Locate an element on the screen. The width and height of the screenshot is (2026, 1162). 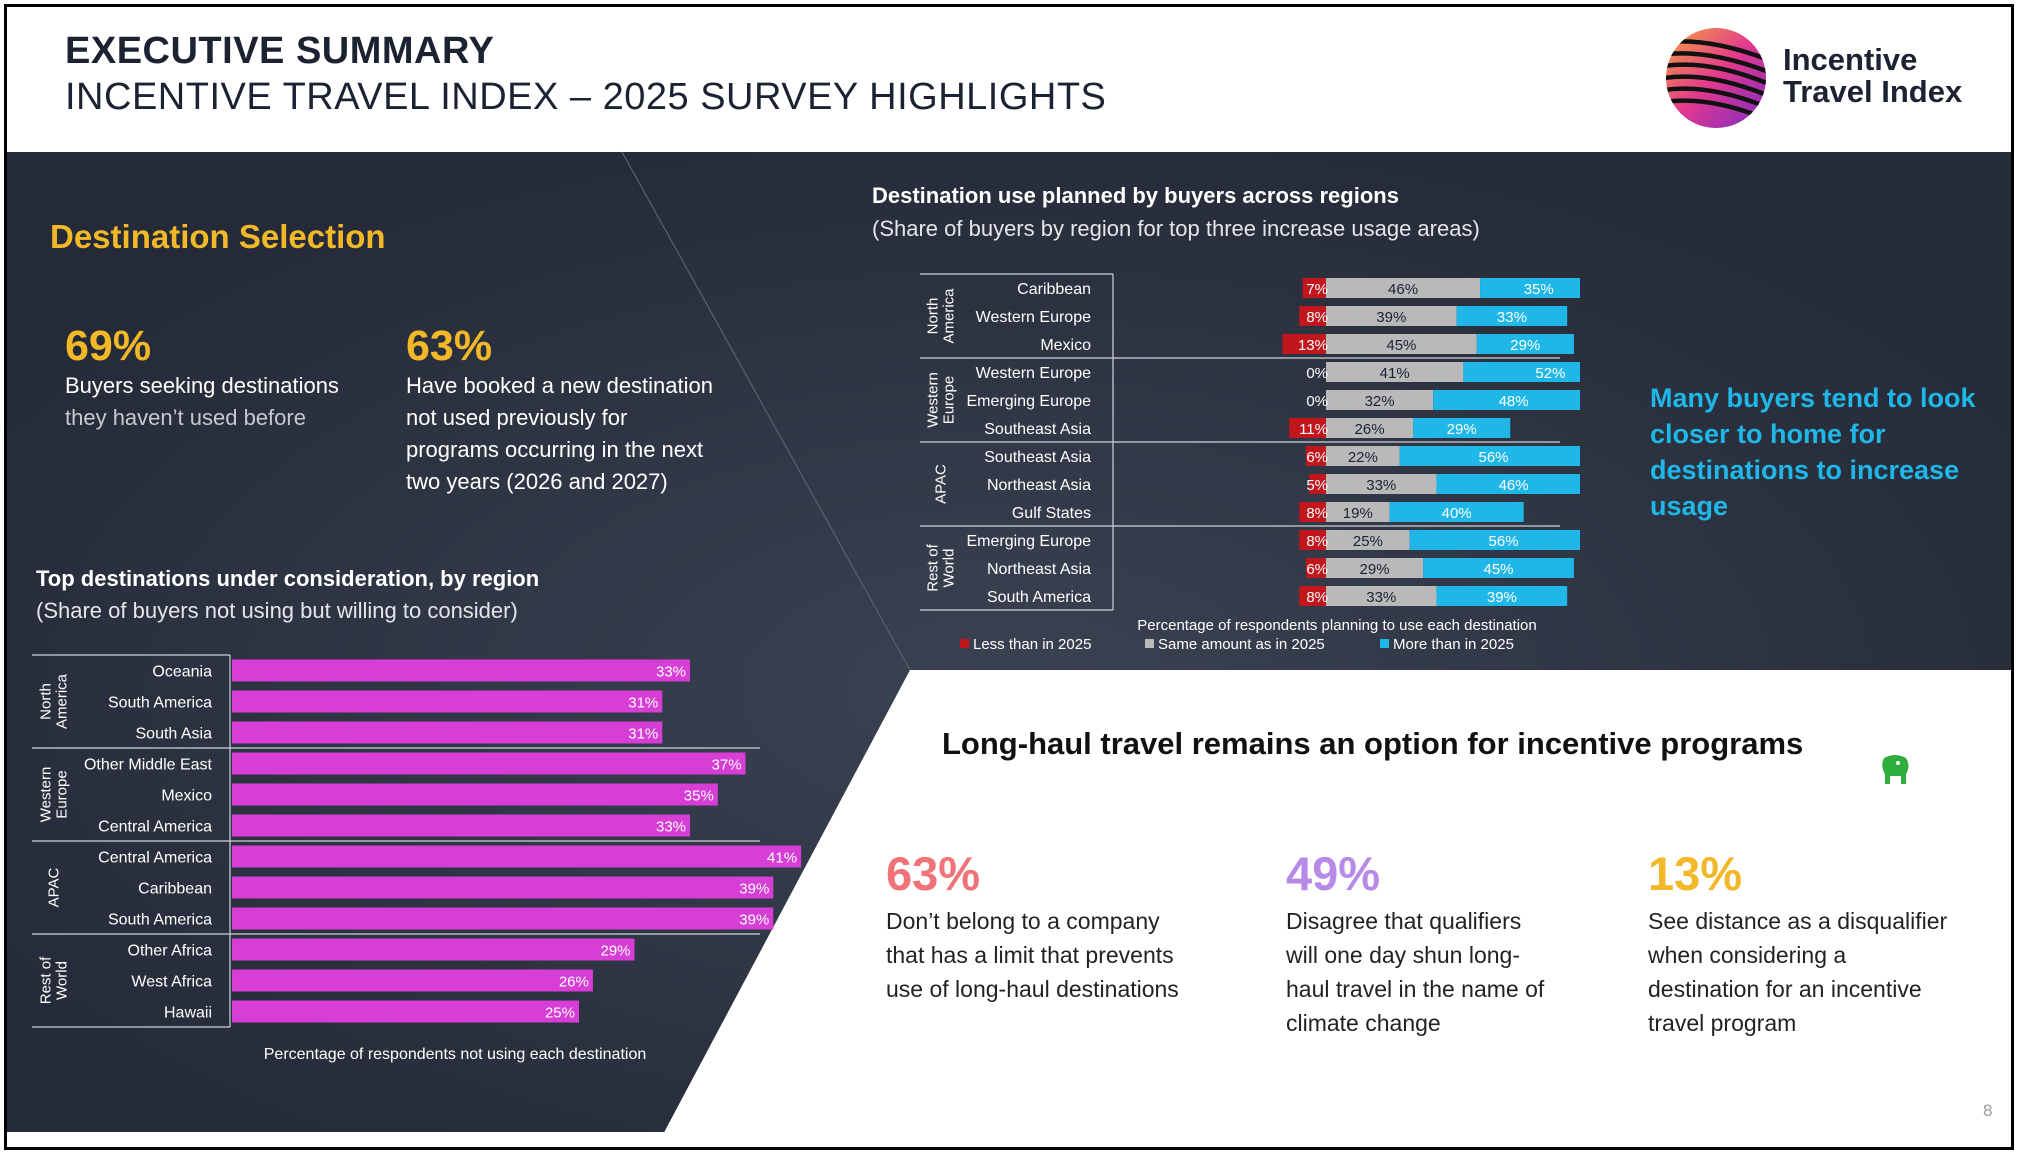
data-label: 37% is located at coordinates (727, 765).